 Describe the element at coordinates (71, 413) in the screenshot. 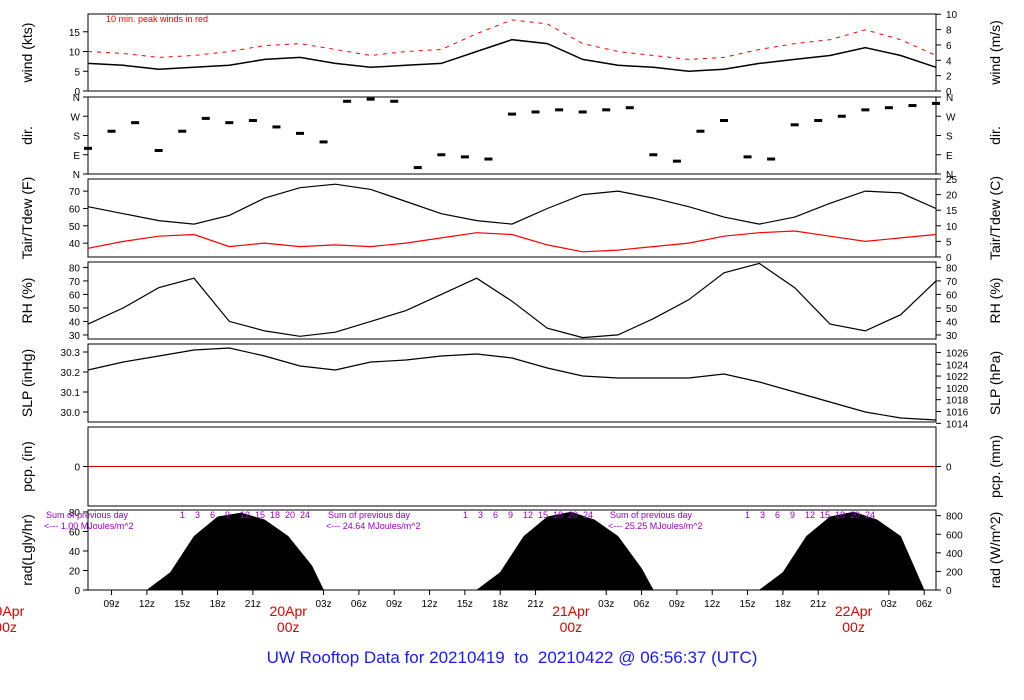

I see `ytick-label-left-slp: 30.0` at that location.